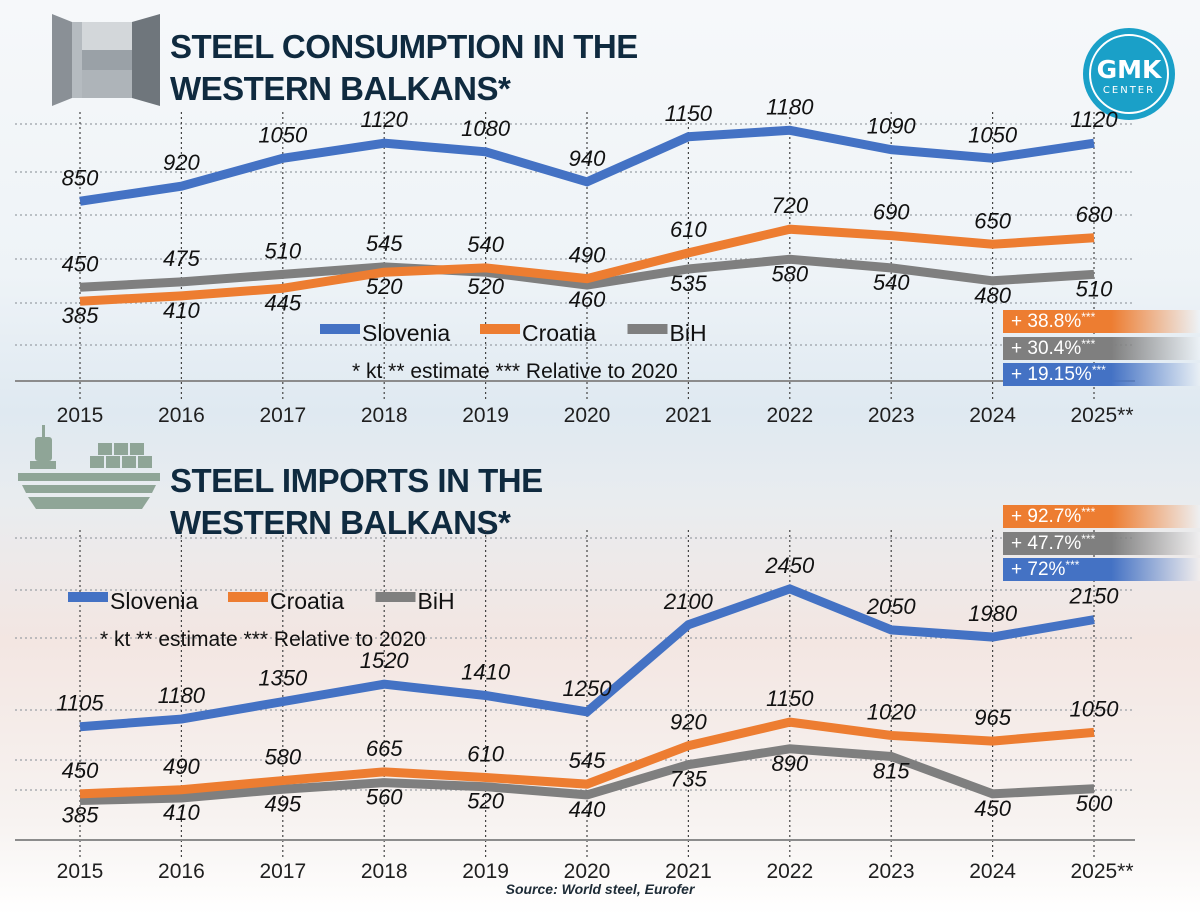 This screenshot has width=1200, height=915. I want to click on data-label: 940, so click(587, 158).